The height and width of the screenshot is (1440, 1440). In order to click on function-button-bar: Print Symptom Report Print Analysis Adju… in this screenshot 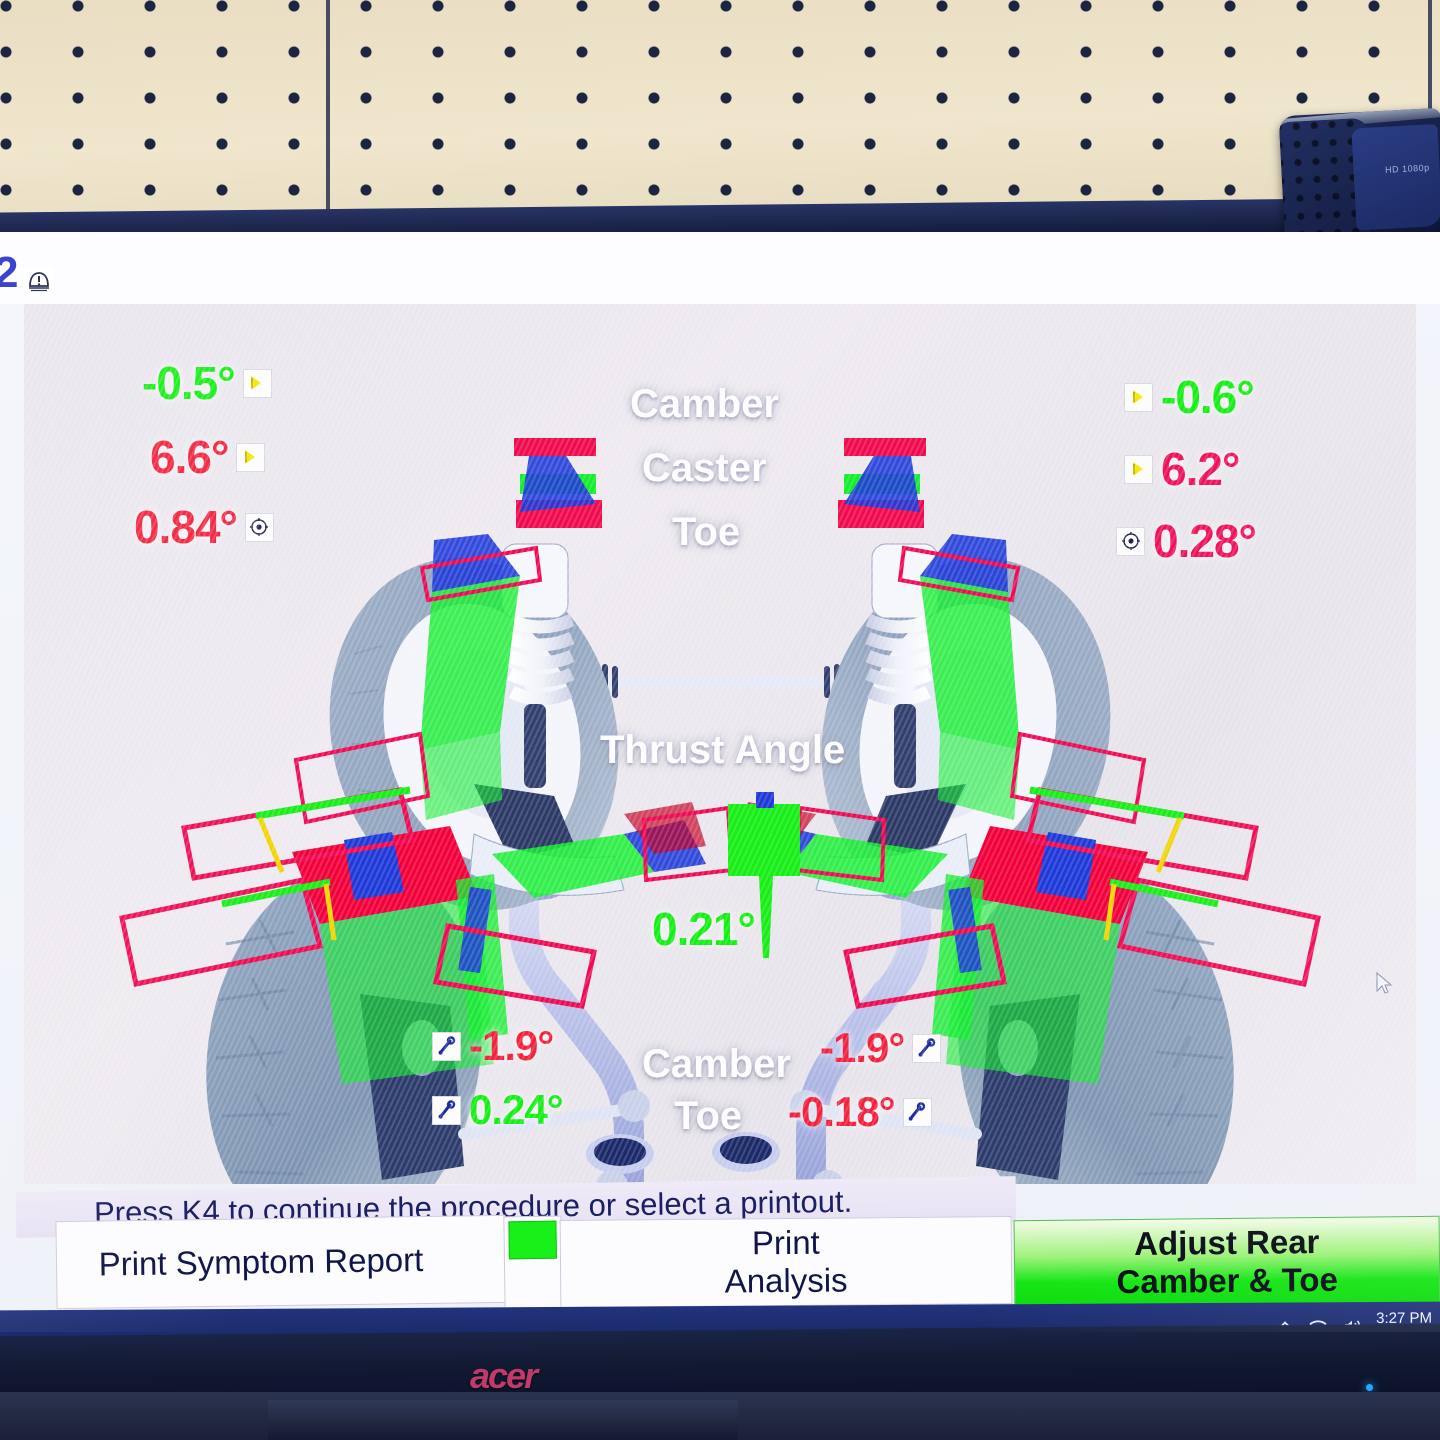, I will do `click(720, 1264)`.